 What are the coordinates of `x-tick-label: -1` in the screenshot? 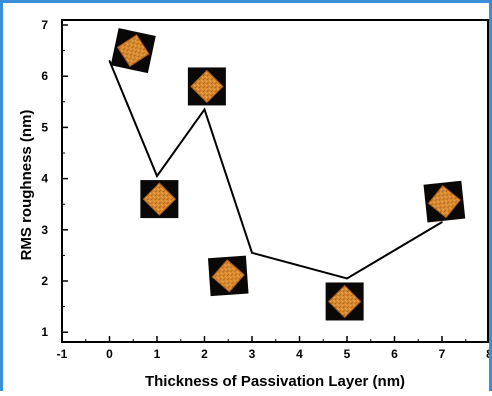 It's located at (62, 354).